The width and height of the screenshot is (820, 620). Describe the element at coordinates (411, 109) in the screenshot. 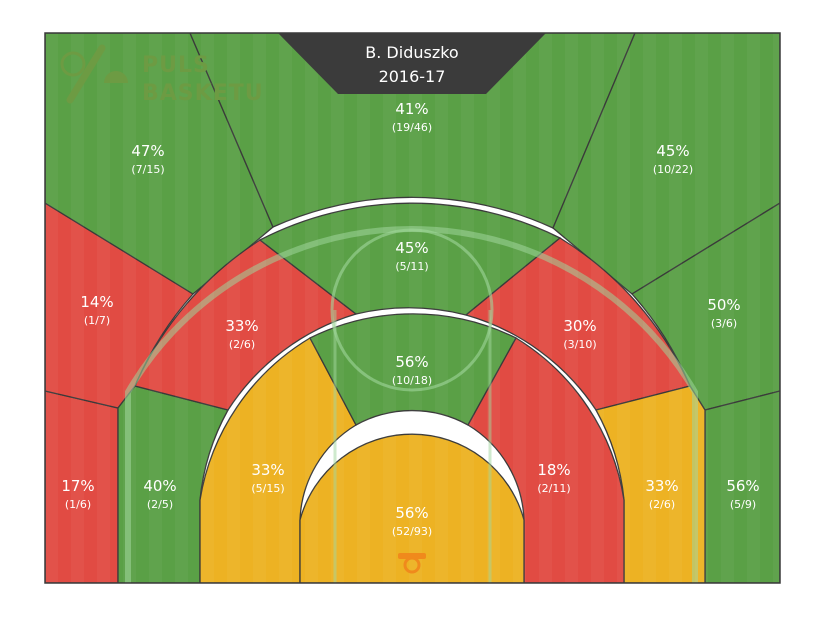

I see `zone-pct-label-deep-center: 41%` at that location.